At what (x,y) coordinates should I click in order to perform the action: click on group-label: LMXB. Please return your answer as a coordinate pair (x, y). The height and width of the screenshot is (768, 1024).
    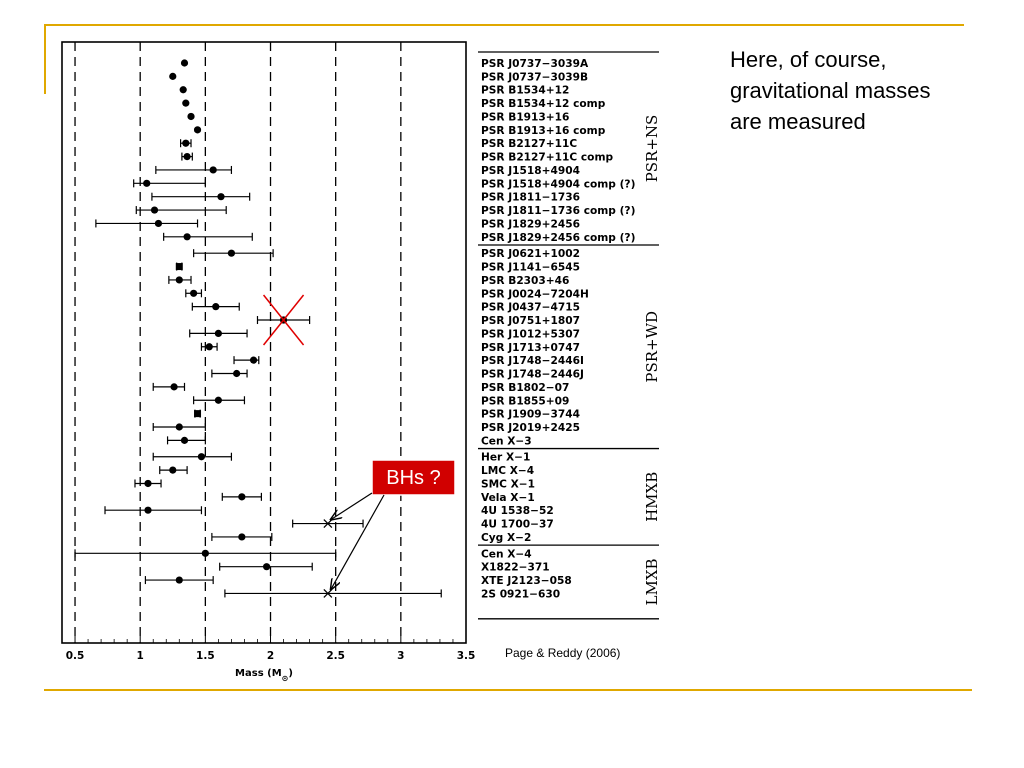
    Looking at the image, I should click on (652, 581).